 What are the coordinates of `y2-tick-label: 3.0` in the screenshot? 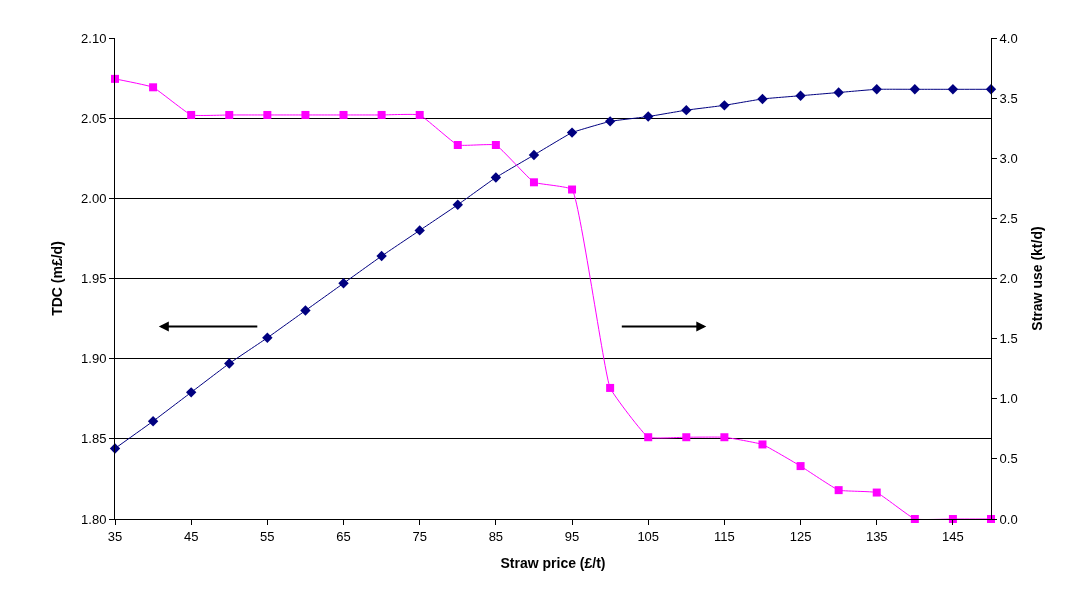 It's located at (1008, 158).